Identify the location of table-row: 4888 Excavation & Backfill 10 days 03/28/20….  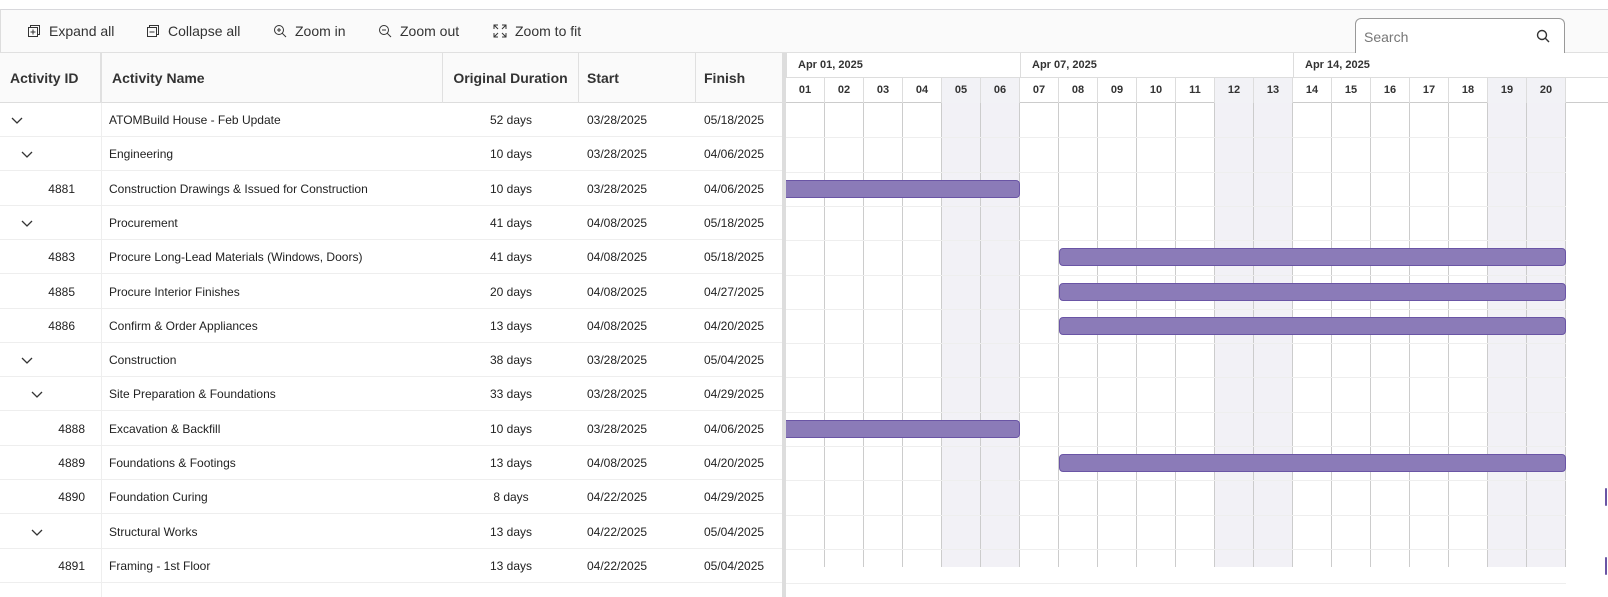
(391, 429).